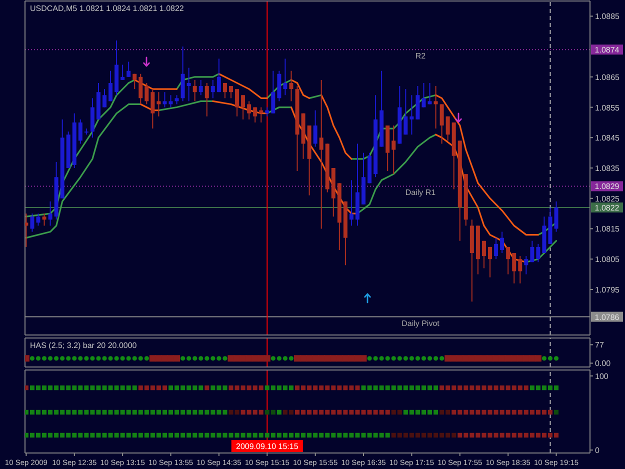 This screenshot has height=469, width=625. I want to click on y-tick-label: 1.0885, so click(607, 17).